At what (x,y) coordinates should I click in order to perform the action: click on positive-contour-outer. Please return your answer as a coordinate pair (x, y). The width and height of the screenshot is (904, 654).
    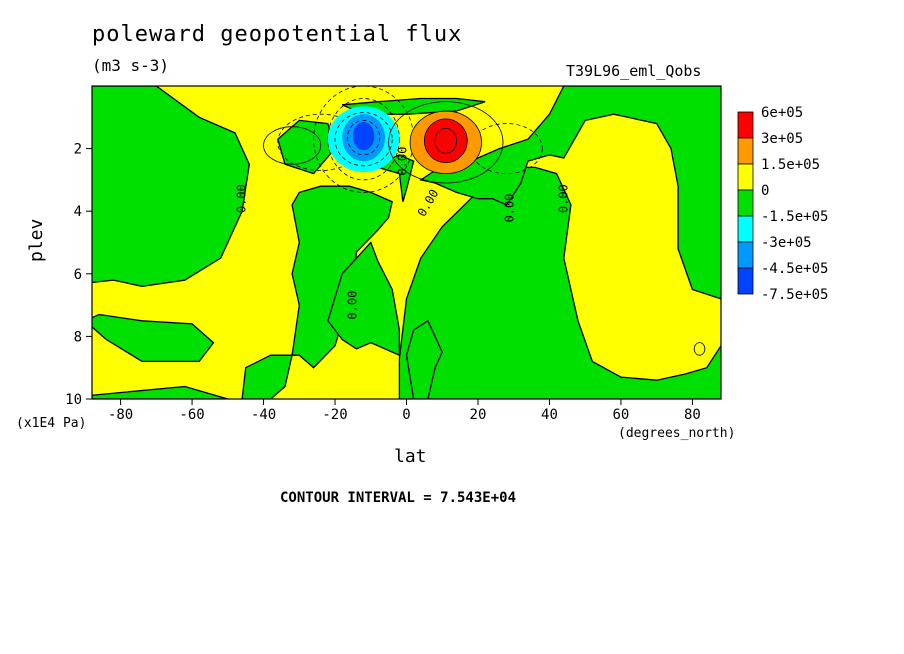
    Looking at the image, I should click on (446, 142).